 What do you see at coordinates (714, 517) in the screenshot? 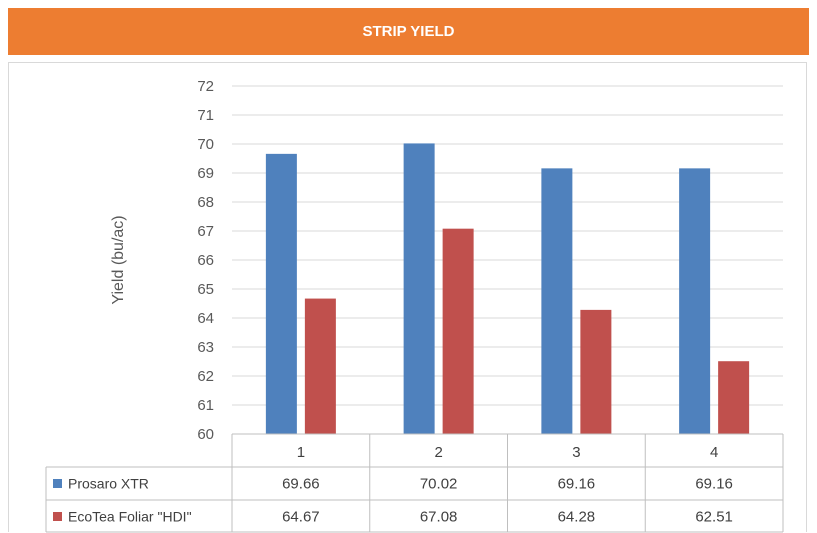
I see `data-label: 62.51` at bounding box center [714, 517].